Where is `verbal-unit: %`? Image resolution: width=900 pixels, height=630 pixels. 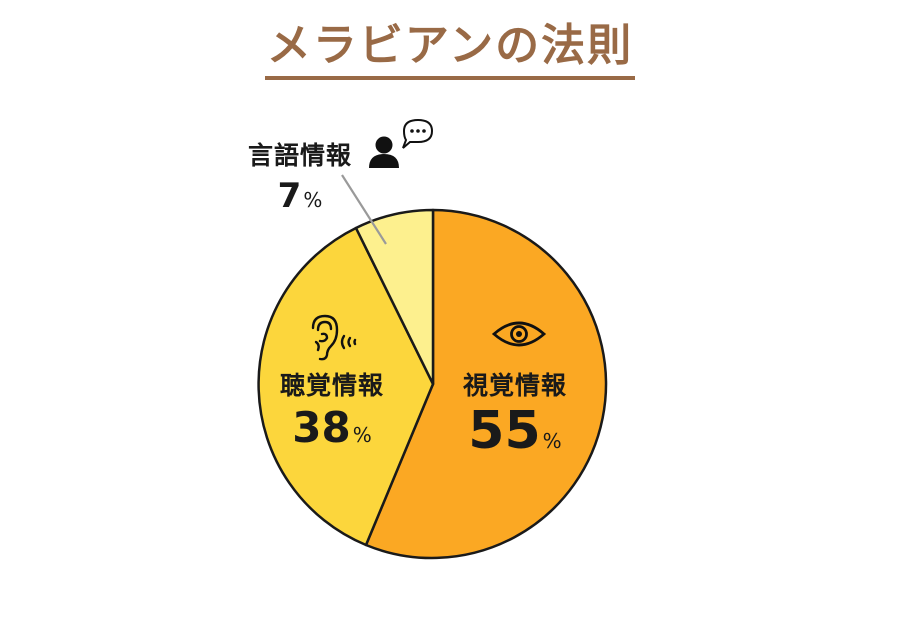
verbal-unit: % is located at coordinates (313, 200).